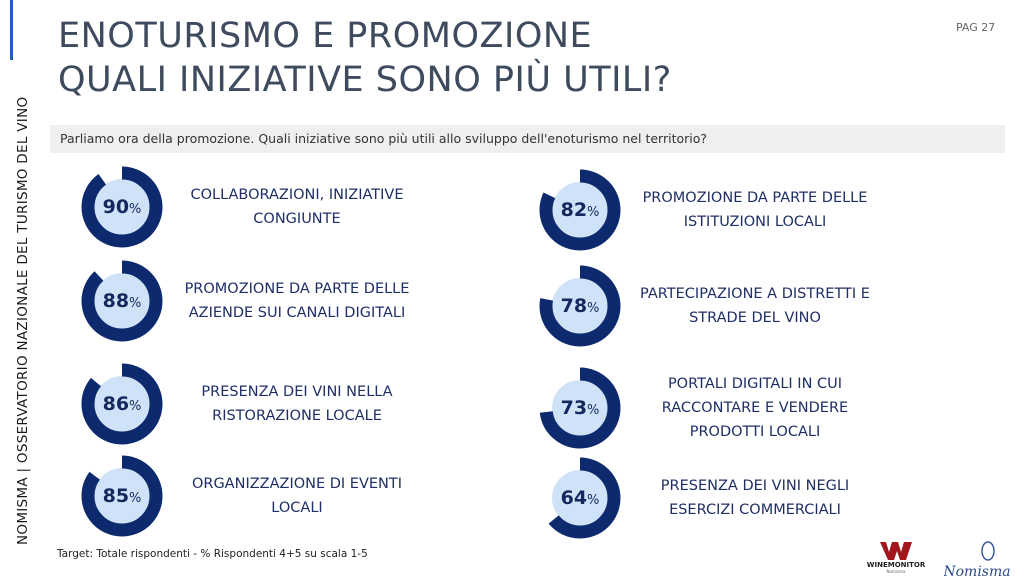  What do you see at coordinates (896, 558) in the screenshot?
I see `winemonitor-logo: WINEMONITOR Nomisma` at bounding box center [896, 558].